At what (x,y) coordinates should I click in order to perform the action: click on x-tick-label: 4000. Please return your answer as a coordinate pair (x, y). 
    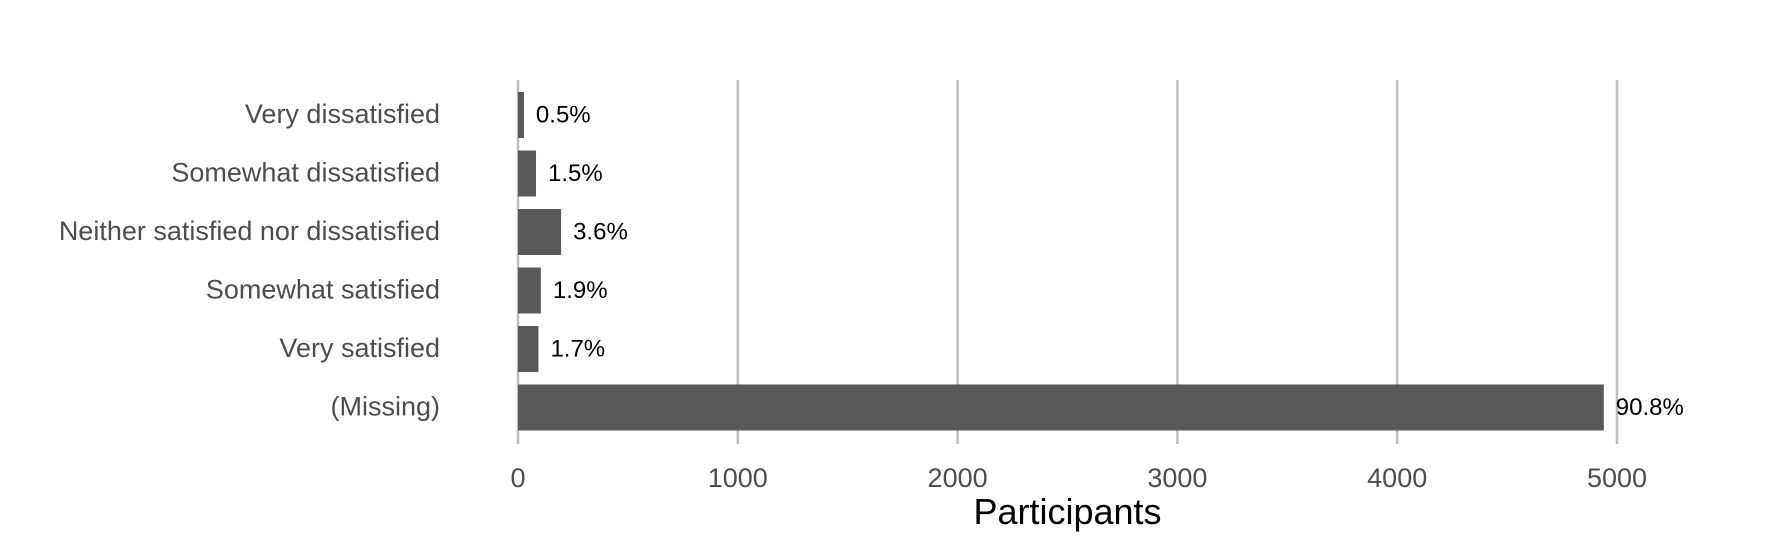
    Looking at the image, I should click on (1397, 478).